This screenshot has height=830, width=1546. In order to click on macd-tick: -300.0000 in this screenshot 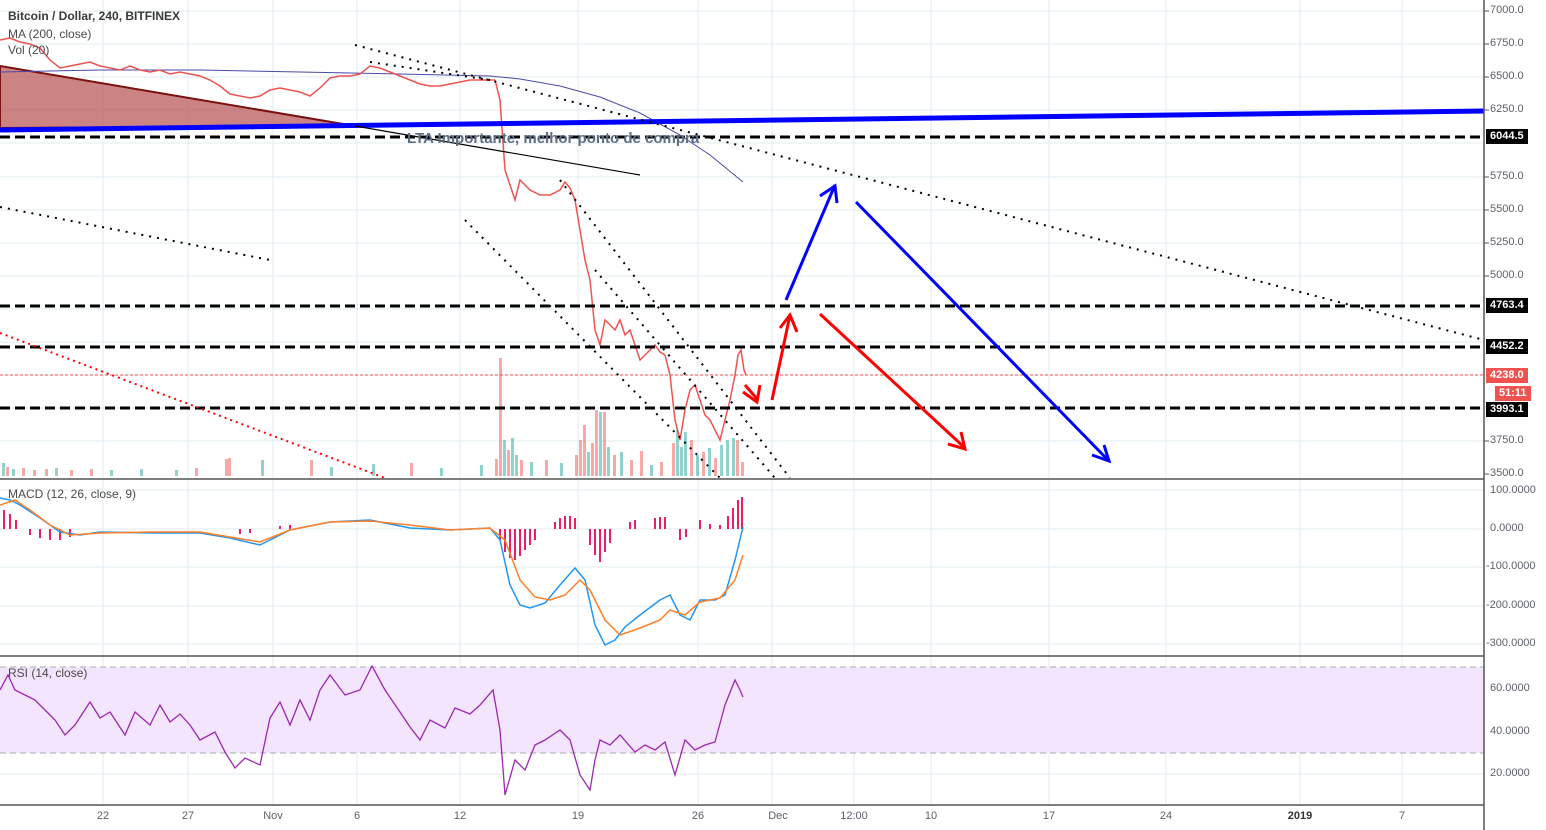, I will do `click(1511, 643)`.